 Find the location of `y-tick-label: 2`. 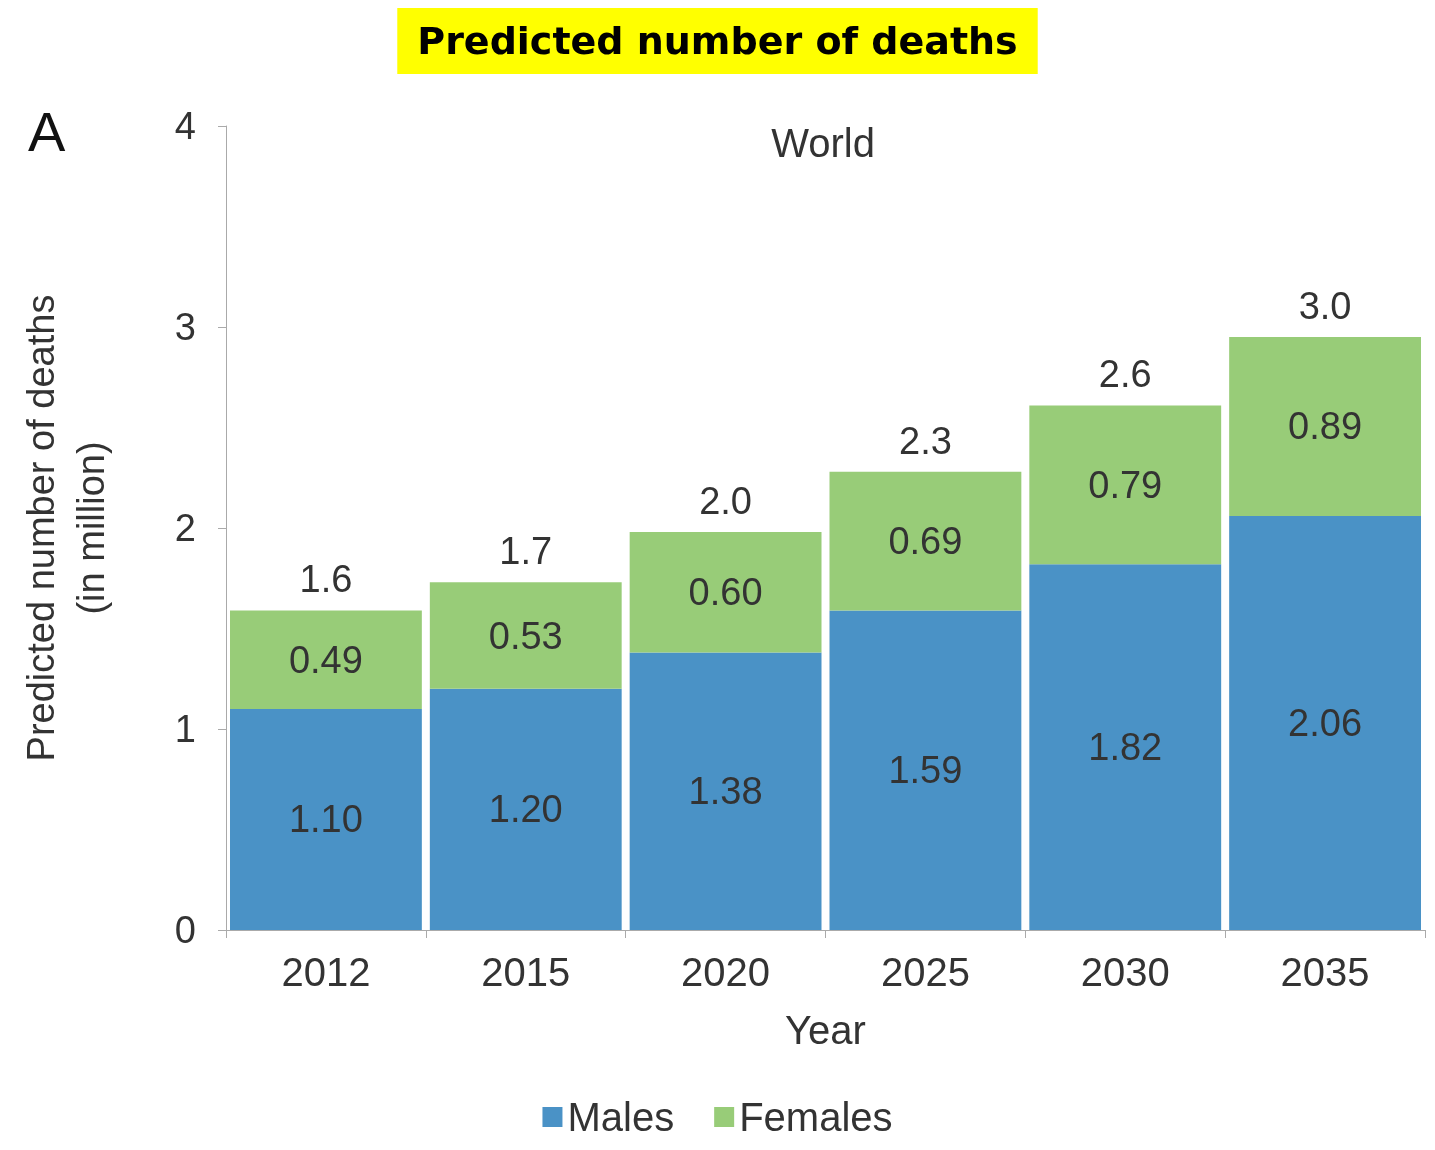

y-tick-label: 2 is located at coordinates (185, 528).